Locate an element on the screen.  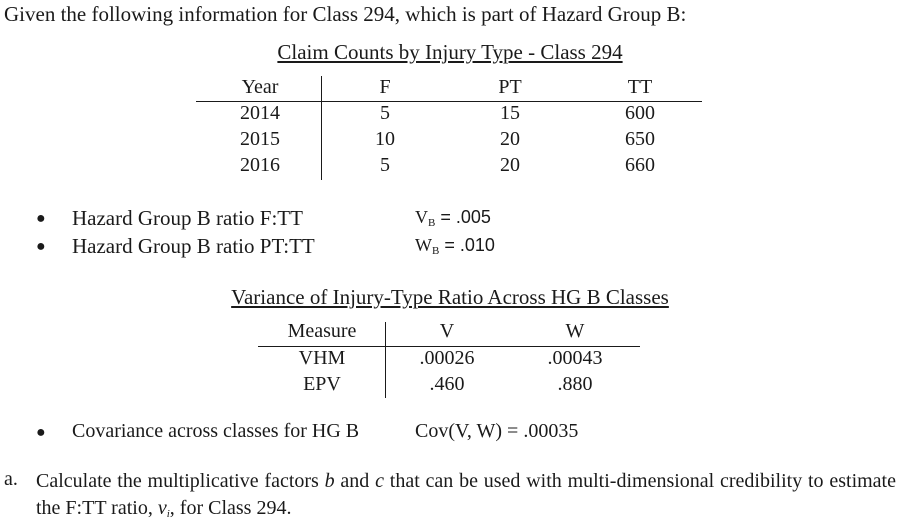
table-cell: 660 is located at coordinates (640, 165).